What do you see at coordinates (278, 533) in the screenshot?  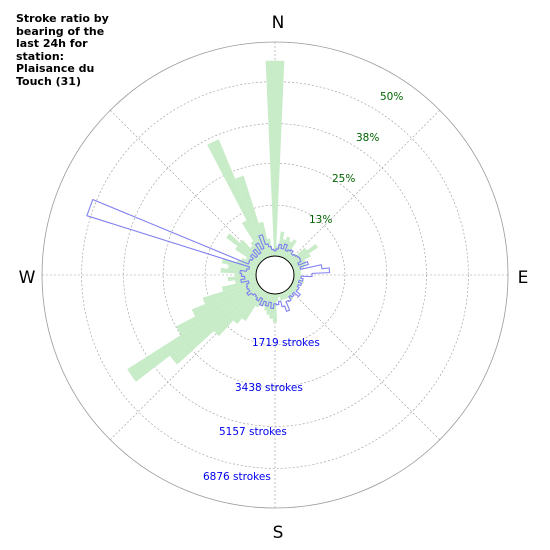 I see `compass-south: S` at bounding box center [278, 533].